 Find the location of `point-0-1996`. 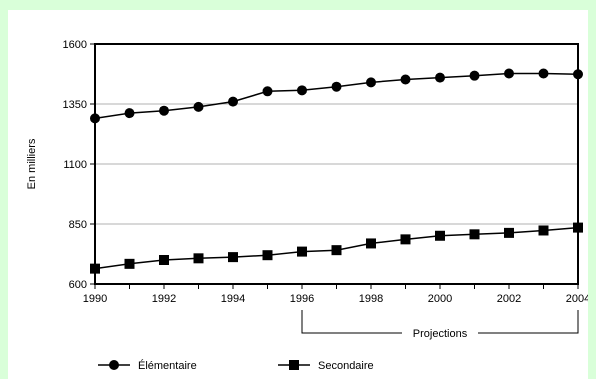

point-0-1996 is located at coordinates (302, 90).